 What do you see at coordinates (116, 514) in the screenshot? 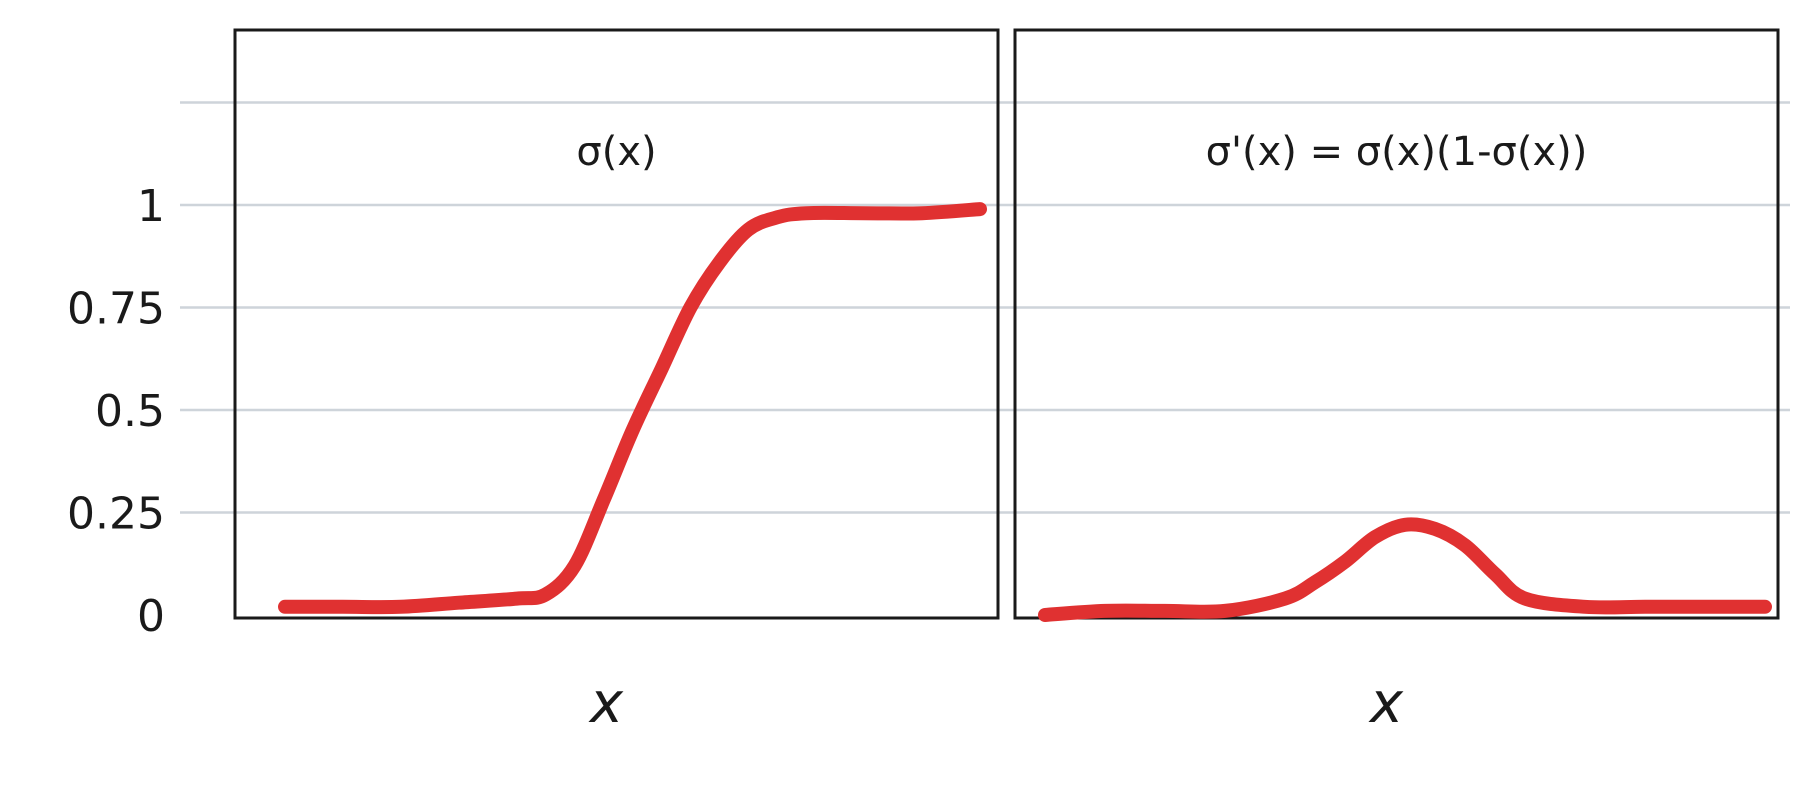
I see `y-tick-label: 0.25` at bounding box center [116, 514].